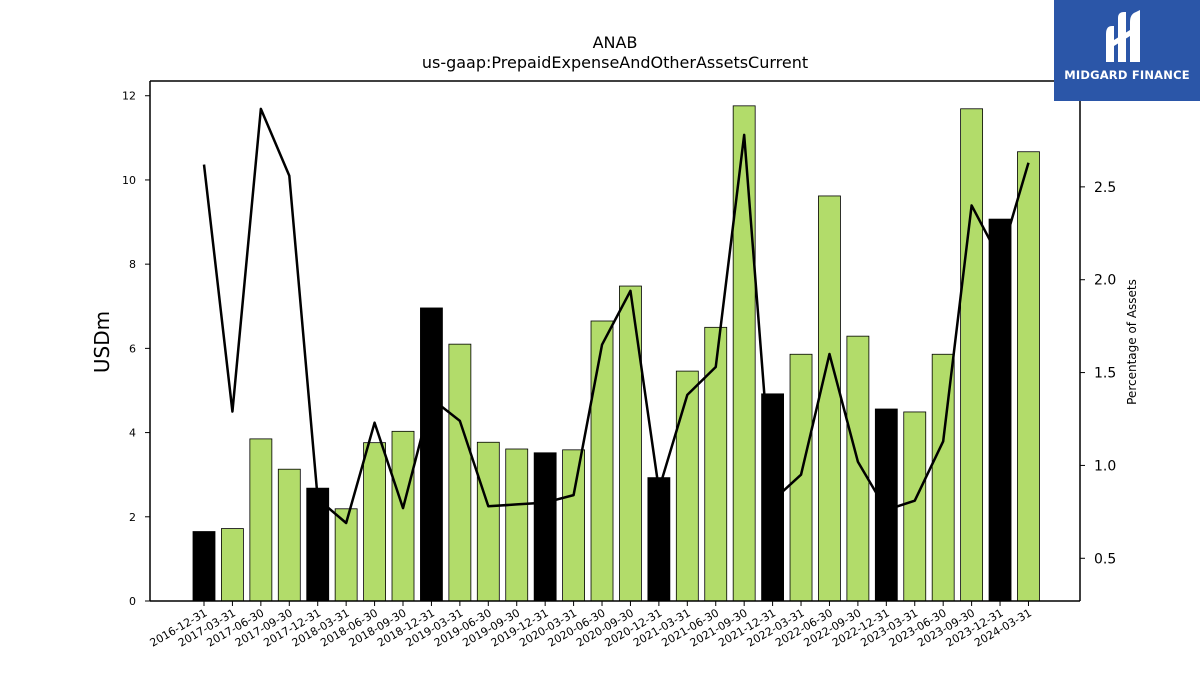  What do you see at coordinates (132, 601) in the screenshot?
I see `y-tick-label: 0` at bounding box center [132, 601].